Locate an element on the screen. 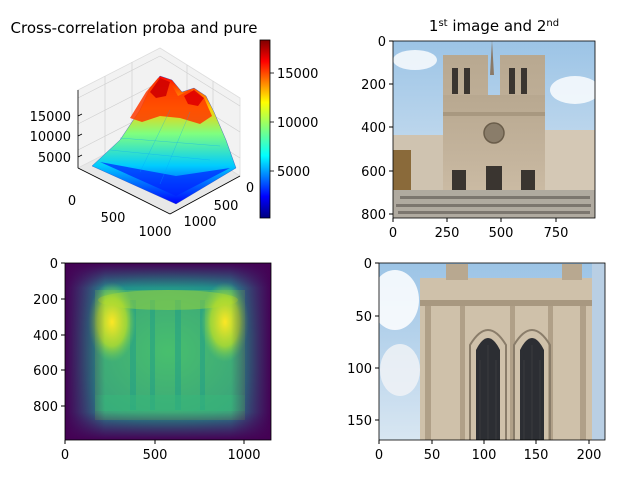  y-tick-label: 50 is located at coordinates (363, 317).